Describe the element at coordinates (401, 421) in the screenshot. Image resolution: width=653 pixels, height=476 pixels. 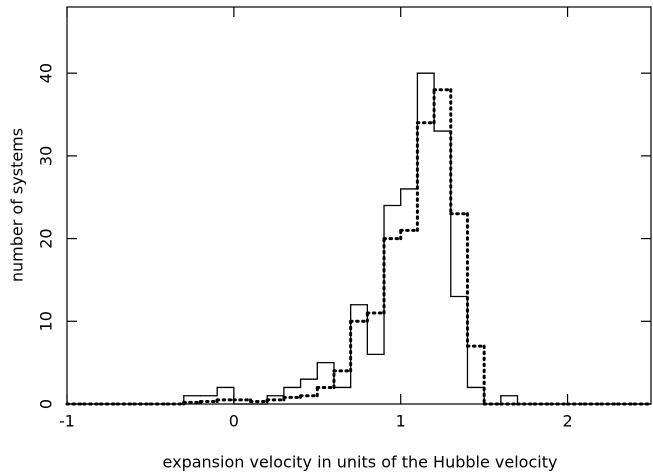
I see `x-tick-label: 1` at that location.